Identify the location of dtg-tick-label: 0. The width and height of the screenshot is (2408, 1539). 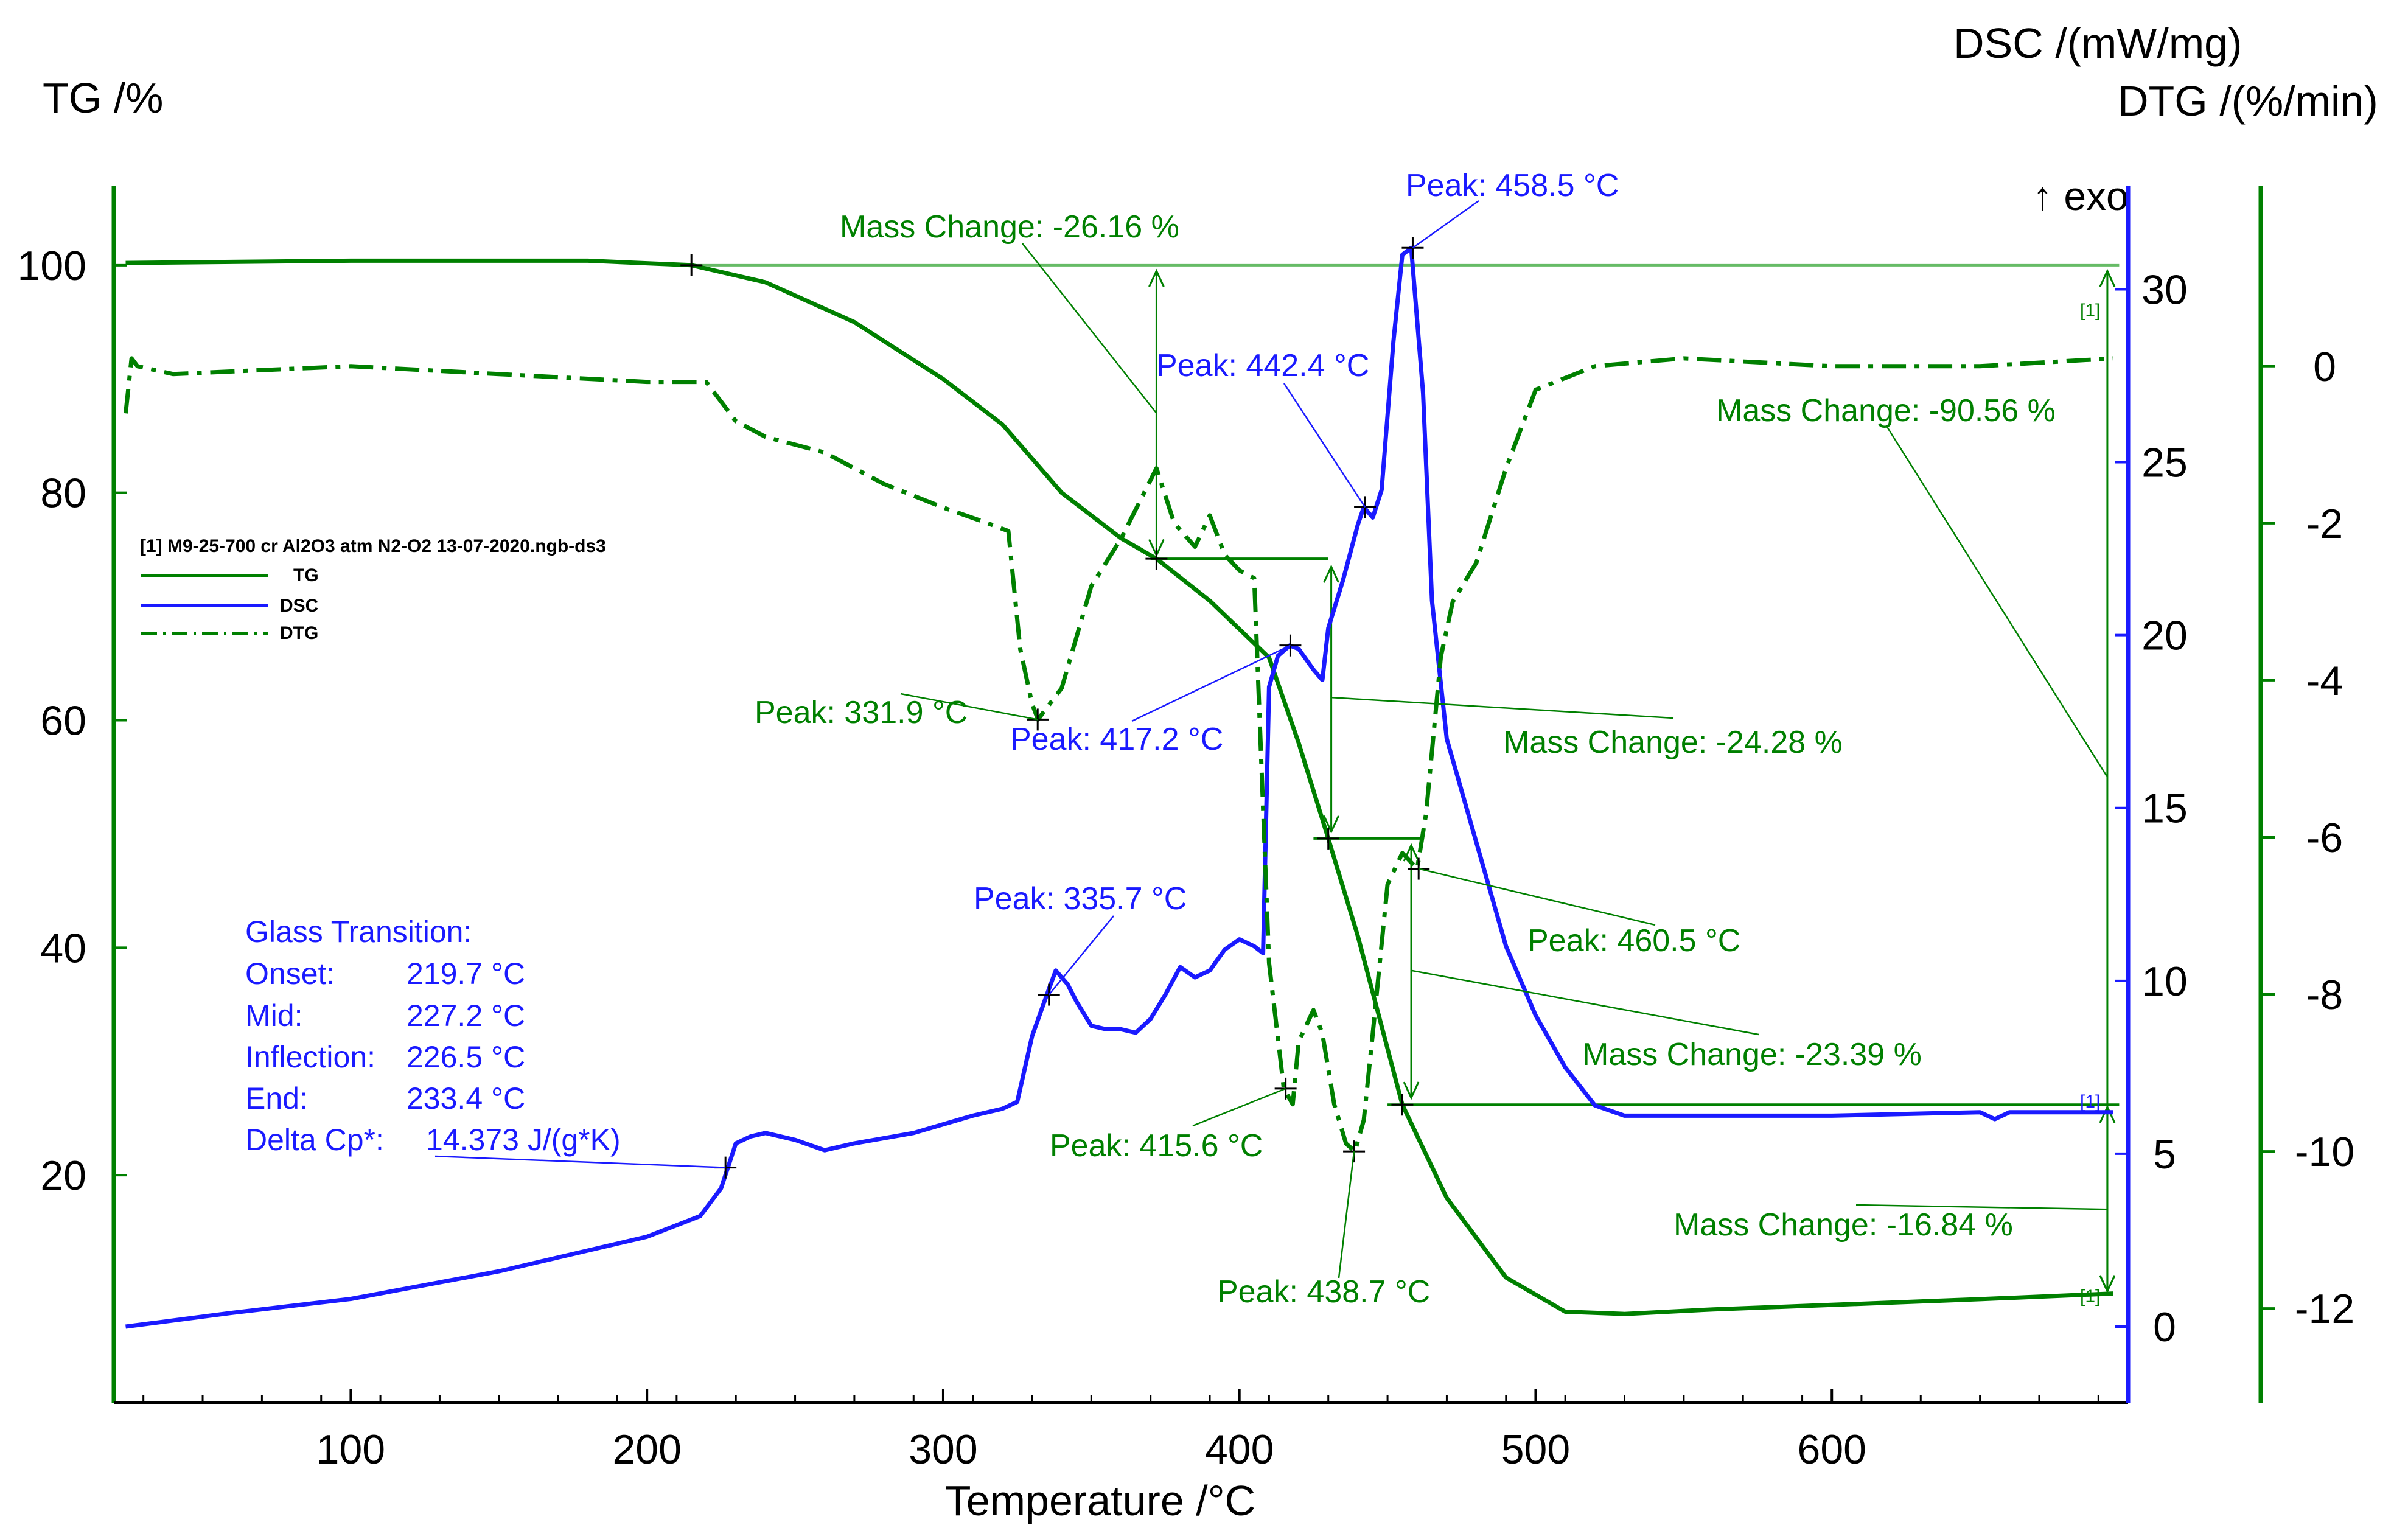
(2325, 367).